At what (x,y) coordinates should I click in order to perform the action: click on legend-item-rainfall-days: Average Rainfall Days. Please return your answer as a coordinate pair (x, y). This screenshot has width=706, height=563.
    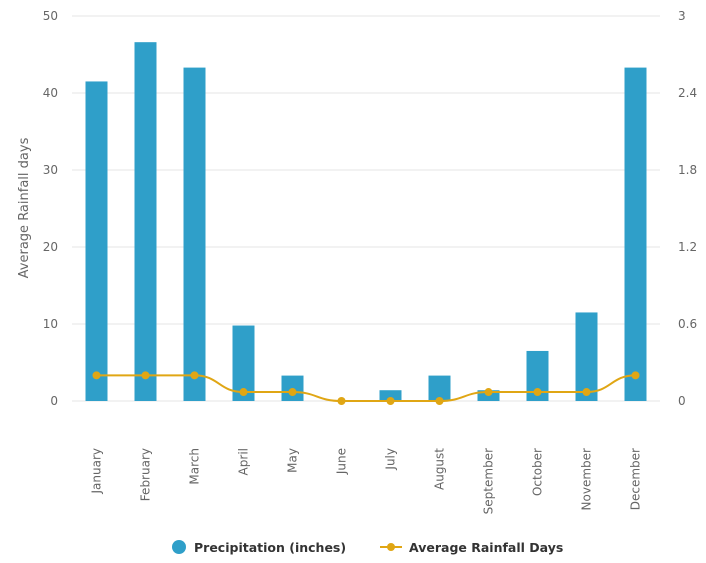
    Looking at the image, I should click on (471, 547).